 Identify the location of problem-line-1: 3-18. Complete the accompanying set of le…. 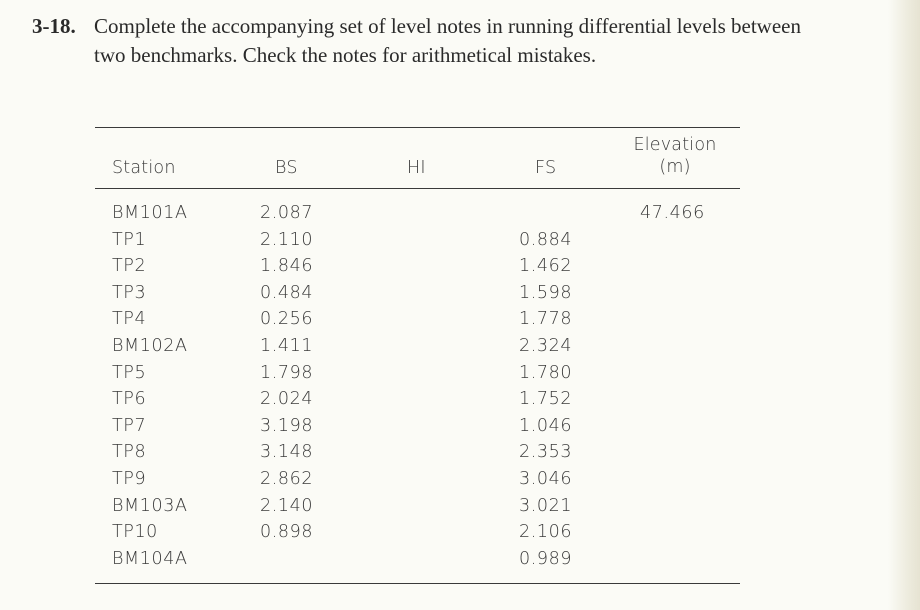
(472, 26).